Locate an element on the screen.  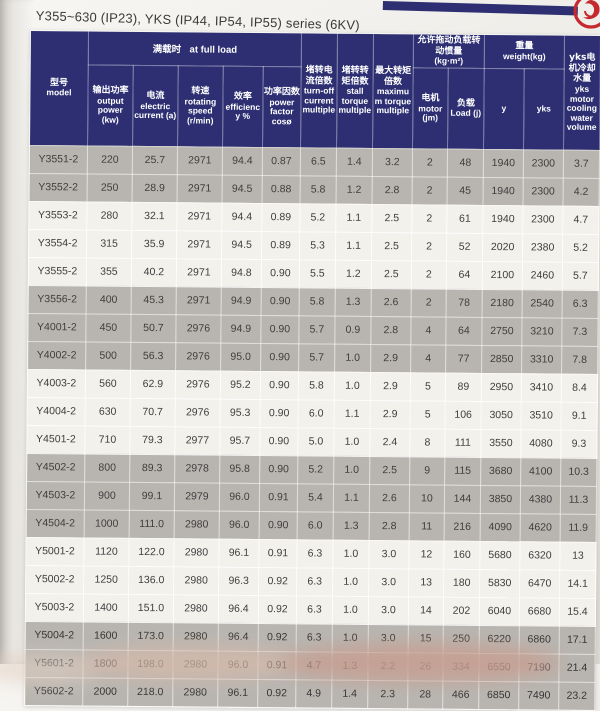
cell-value: 94.5 is located at coordinates (242, 189).